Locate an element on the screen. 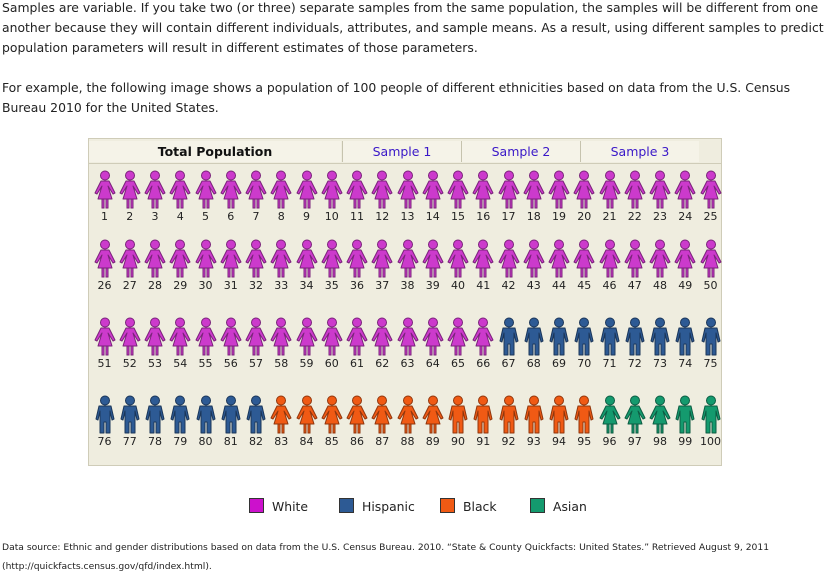 This screenshot has height=580, width=828. person-number: 77 is located at coordinates (129, 441).